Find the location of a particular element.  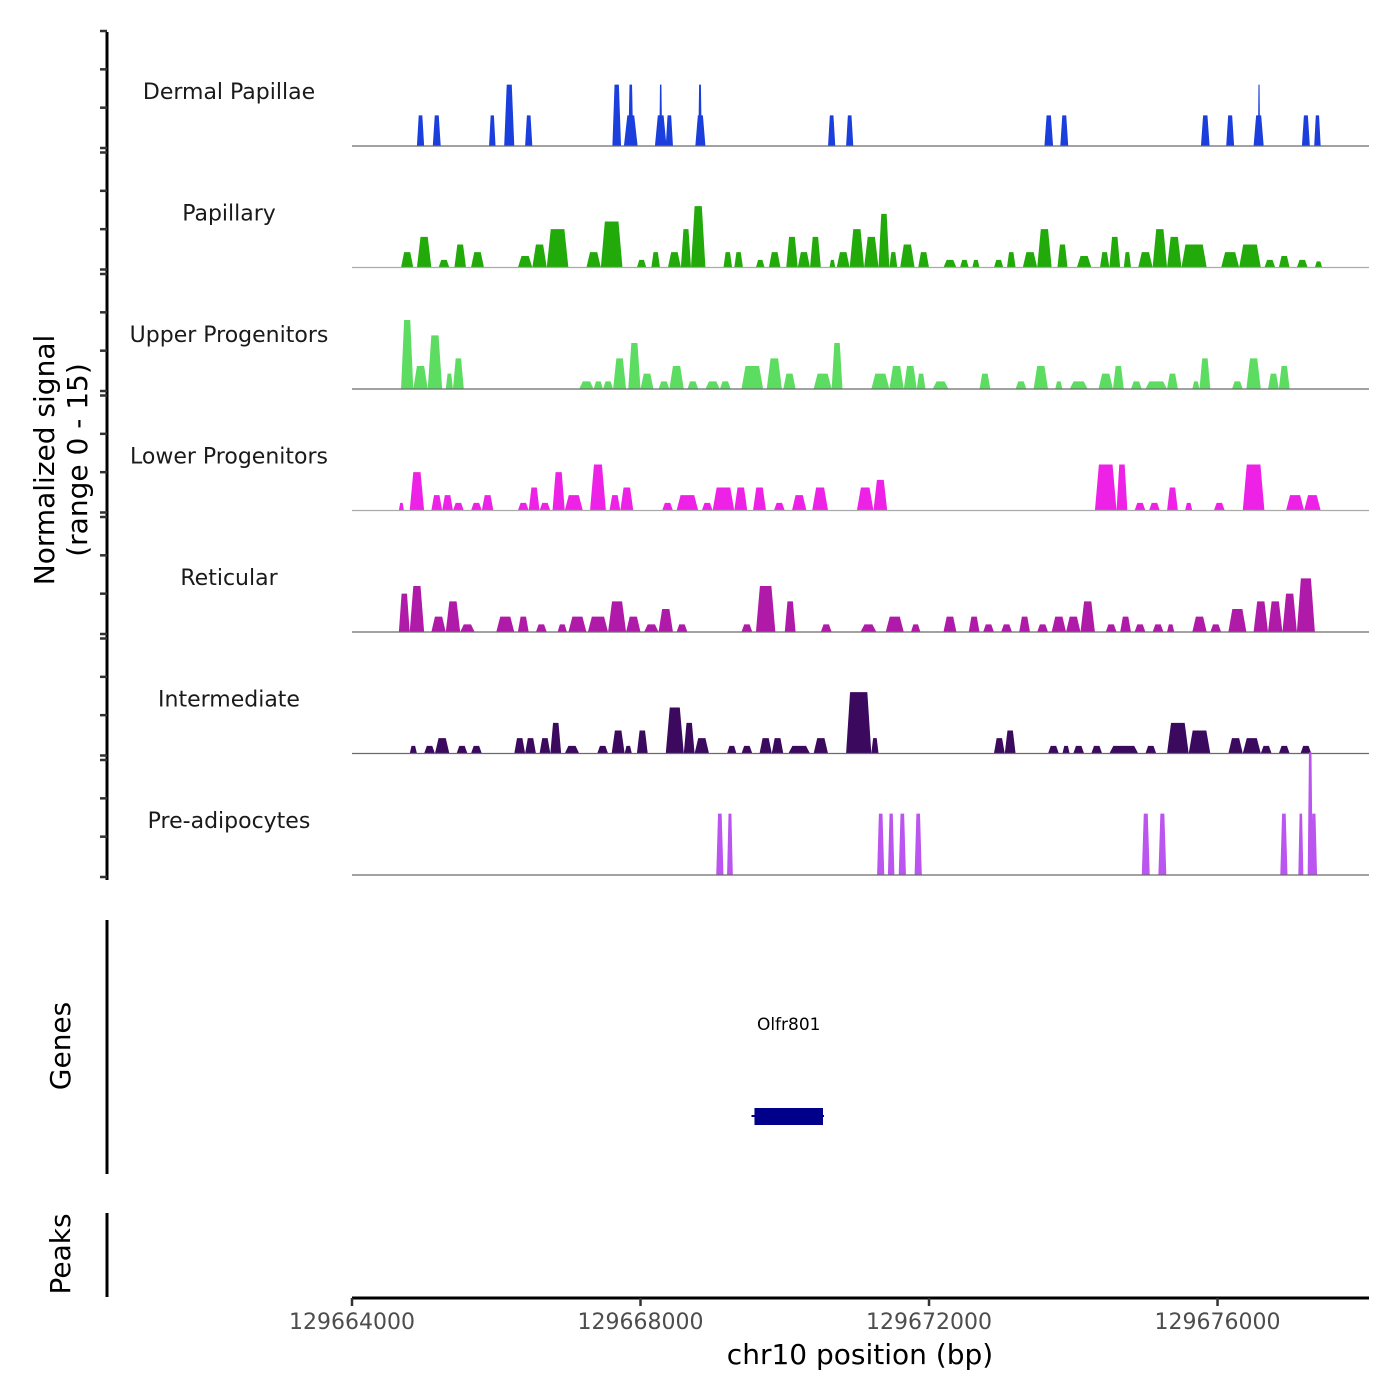

x-axis-title: chr10 position (bp) is located at coordinates (860, 1354).